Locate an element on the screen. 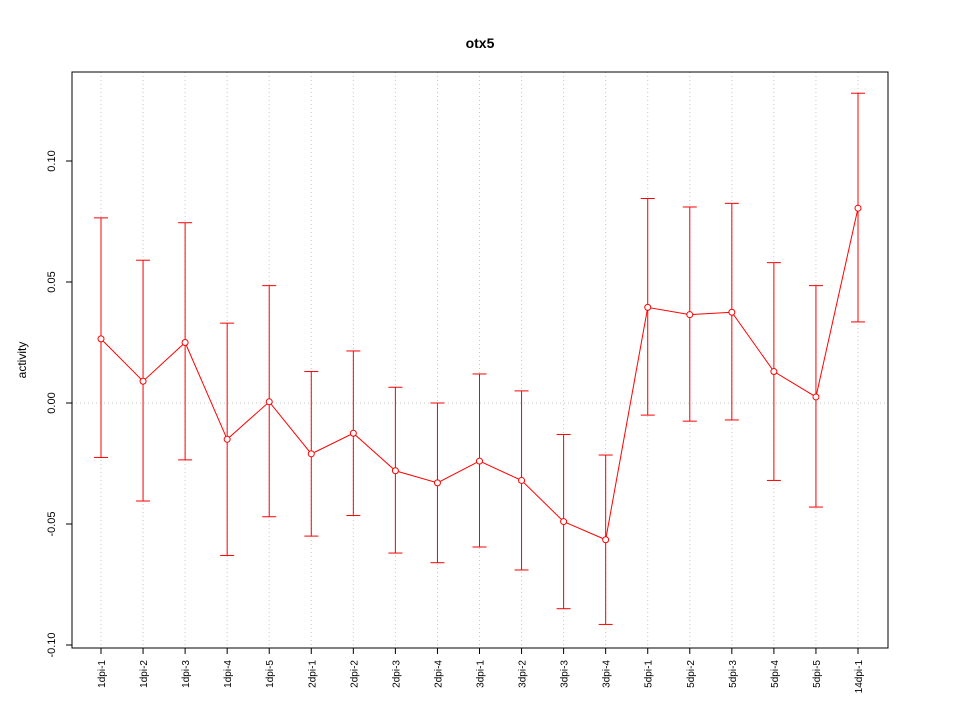 The image size is (960, 720). x-tick-label: 5dpi-2 is located at coordinates (691, 674).